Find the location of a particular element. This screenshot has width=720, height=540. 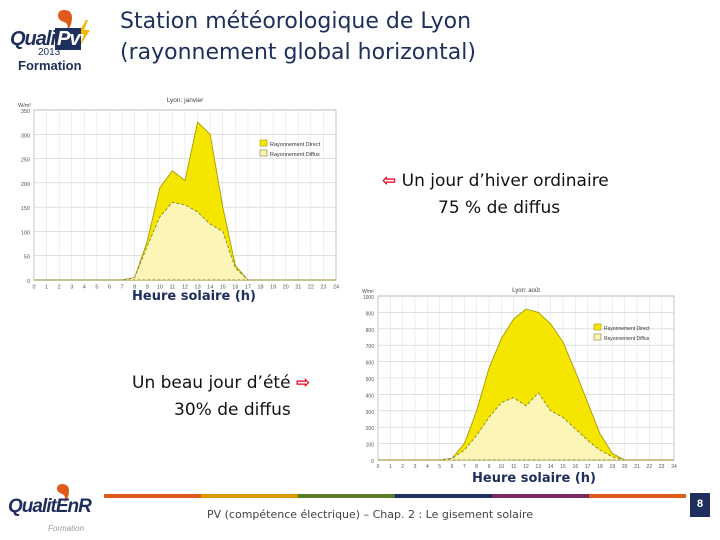

winter-callout-line2: 75 % de diffus is located at coordinates (499, 208).